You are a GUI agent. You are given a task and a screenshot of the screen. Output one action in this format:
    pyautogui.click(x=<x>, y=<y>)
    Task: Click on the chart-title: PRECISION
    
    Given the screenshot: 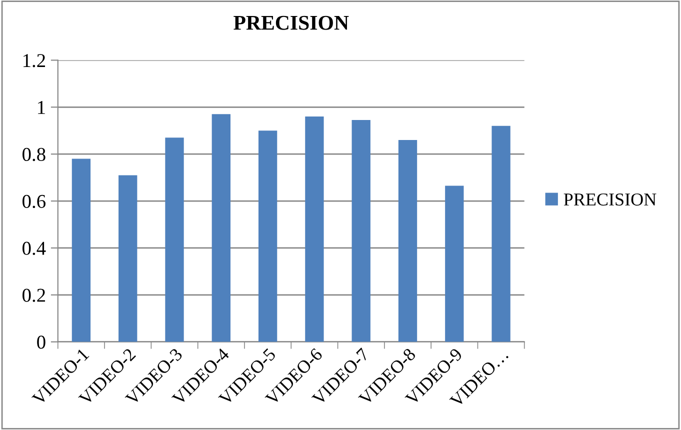 What is the action you would take?
    pyautogui.click(x=291, y=23)
    